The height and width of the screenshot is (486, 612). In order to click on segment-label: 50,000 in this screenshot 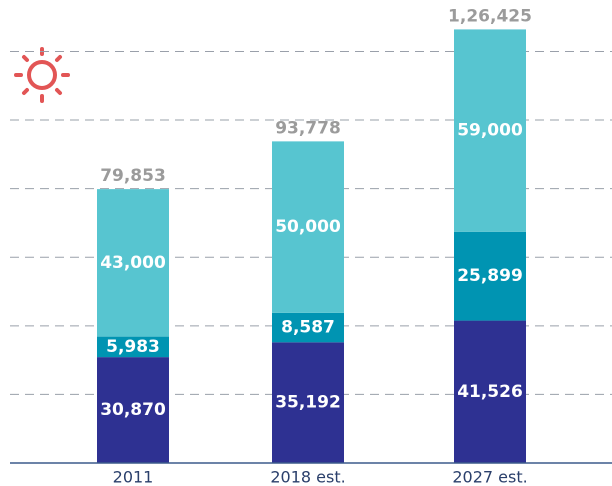, I will do `click(308, 227)`.